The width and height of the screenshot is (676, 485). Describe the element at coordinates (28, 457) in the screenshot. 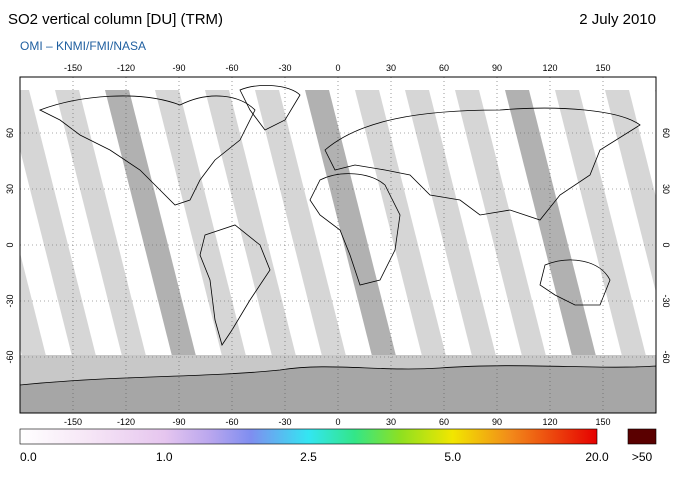

I see `colorbar-label: 0.0` at that location.